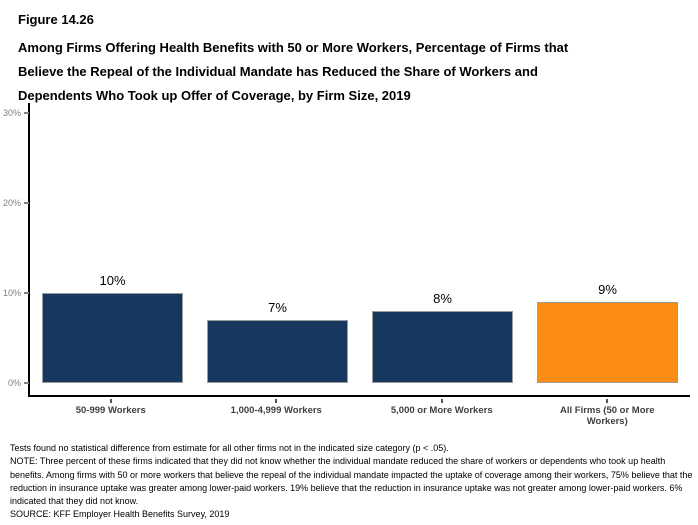  What do you see at coordinates (442, 243) in the screenshot?
I see `bar-slot: 8%` at bounding box center [442, 243].